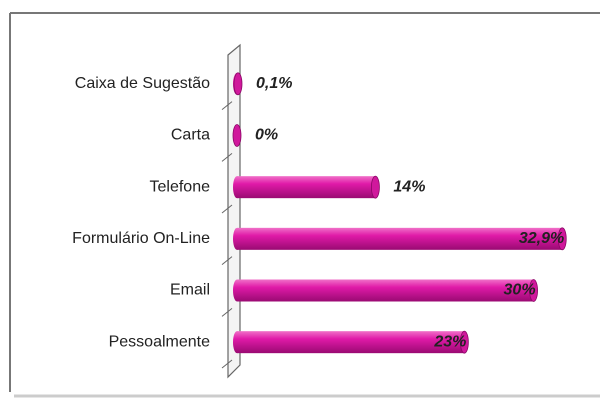 Image resolution: width=607 pixels, height=401 pixels. What do you see at coordinates (190, 135) in the screenshot?
I see `y-tick-label: Carta` at bounding box center [190, 135].